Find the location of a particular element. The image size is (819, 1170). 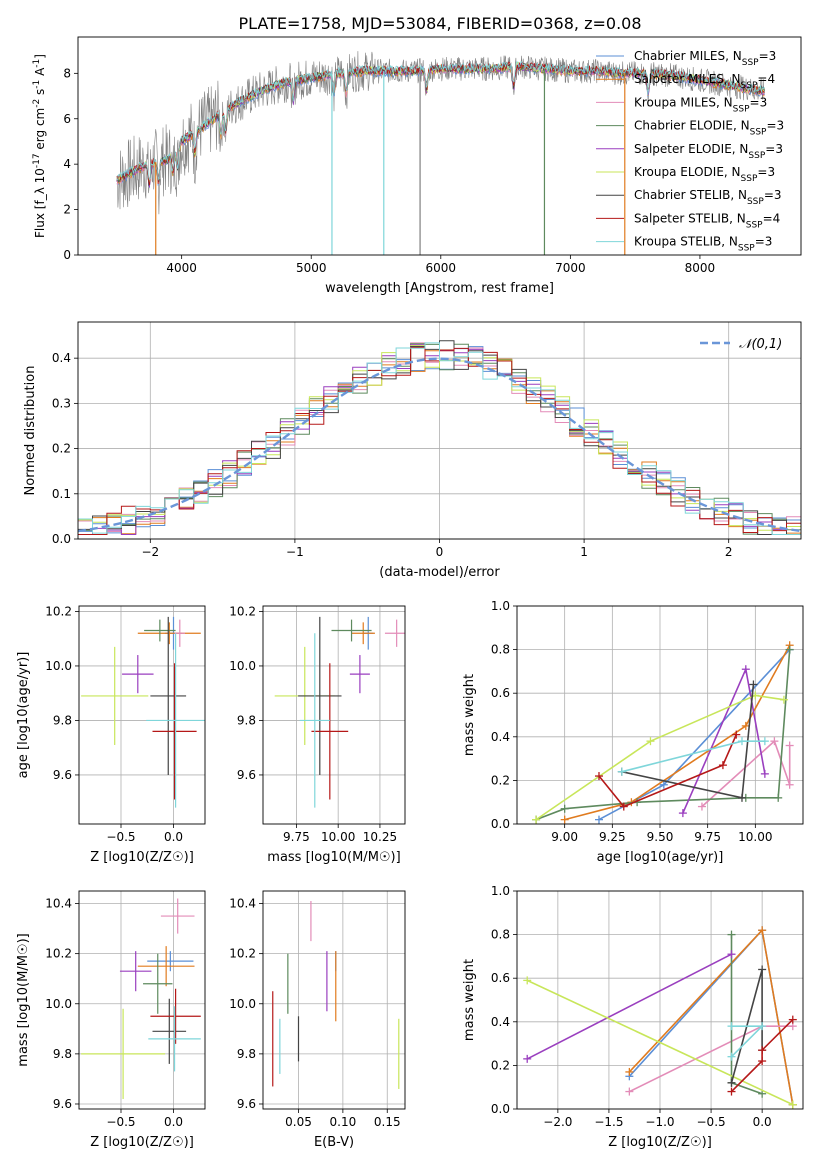

ticks: −0.5 0.0 9.6 9.8 10.0 10.2 is located at coordinates (114, 724).